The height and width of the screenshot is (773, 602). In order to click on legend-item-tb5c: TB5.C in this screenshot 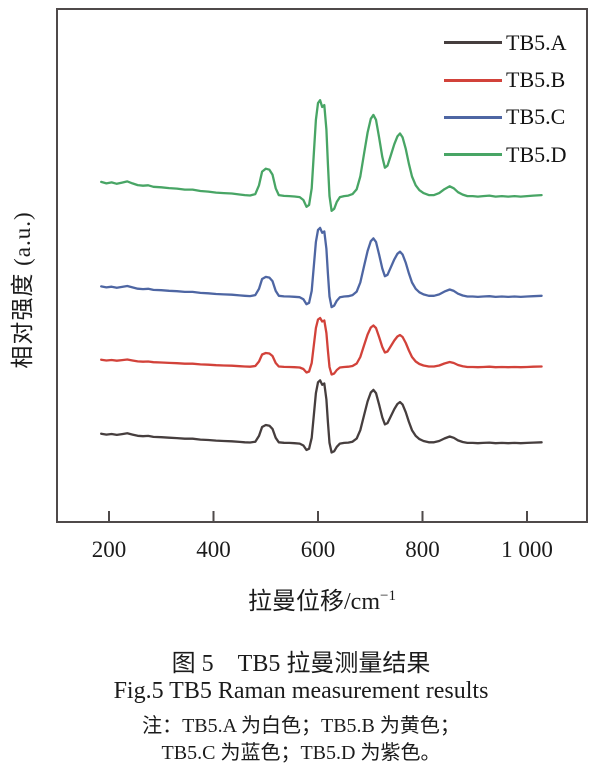, I will do `click(519, 117)`.